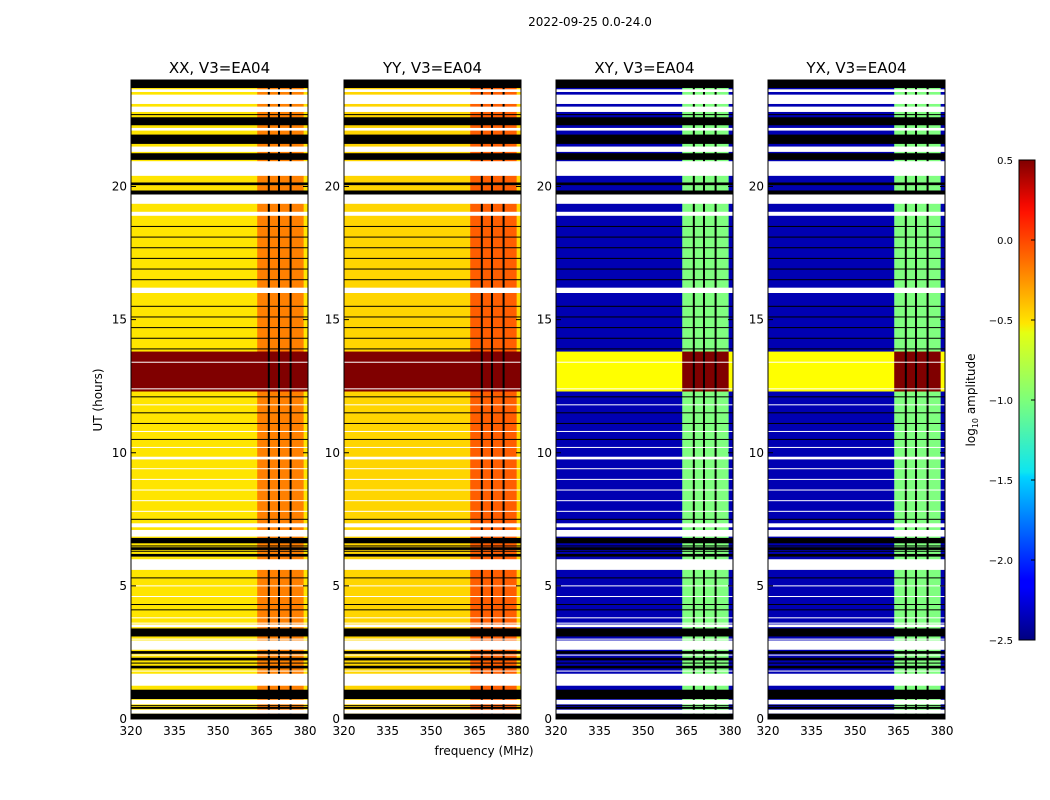  Describe the element at coordinates (972, 400) in the screenshot. I see `colorbar-label: log10 amplitude` at that location.